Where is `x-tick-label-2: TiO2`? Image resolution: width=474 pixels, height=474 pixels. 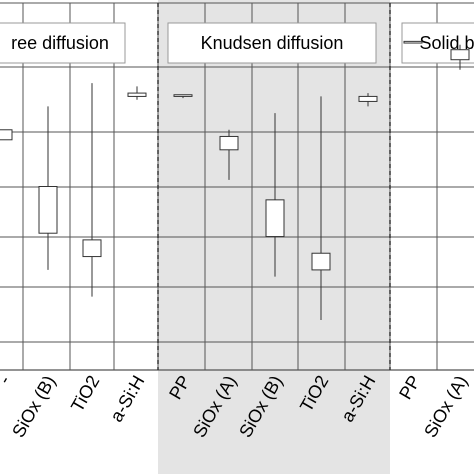 x-tick-label-2: TiO2 is located at coordinates (85, 393).